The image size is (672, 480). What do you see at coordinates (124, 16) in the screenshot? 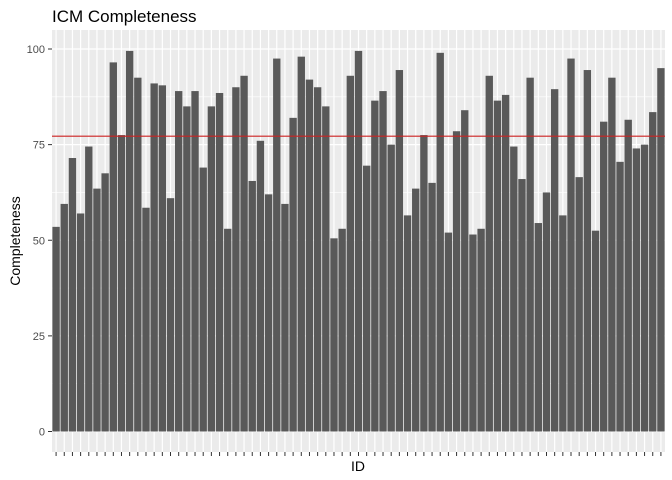
I see `chart-title: ICM Completeness` at bounding box center [124, 16].